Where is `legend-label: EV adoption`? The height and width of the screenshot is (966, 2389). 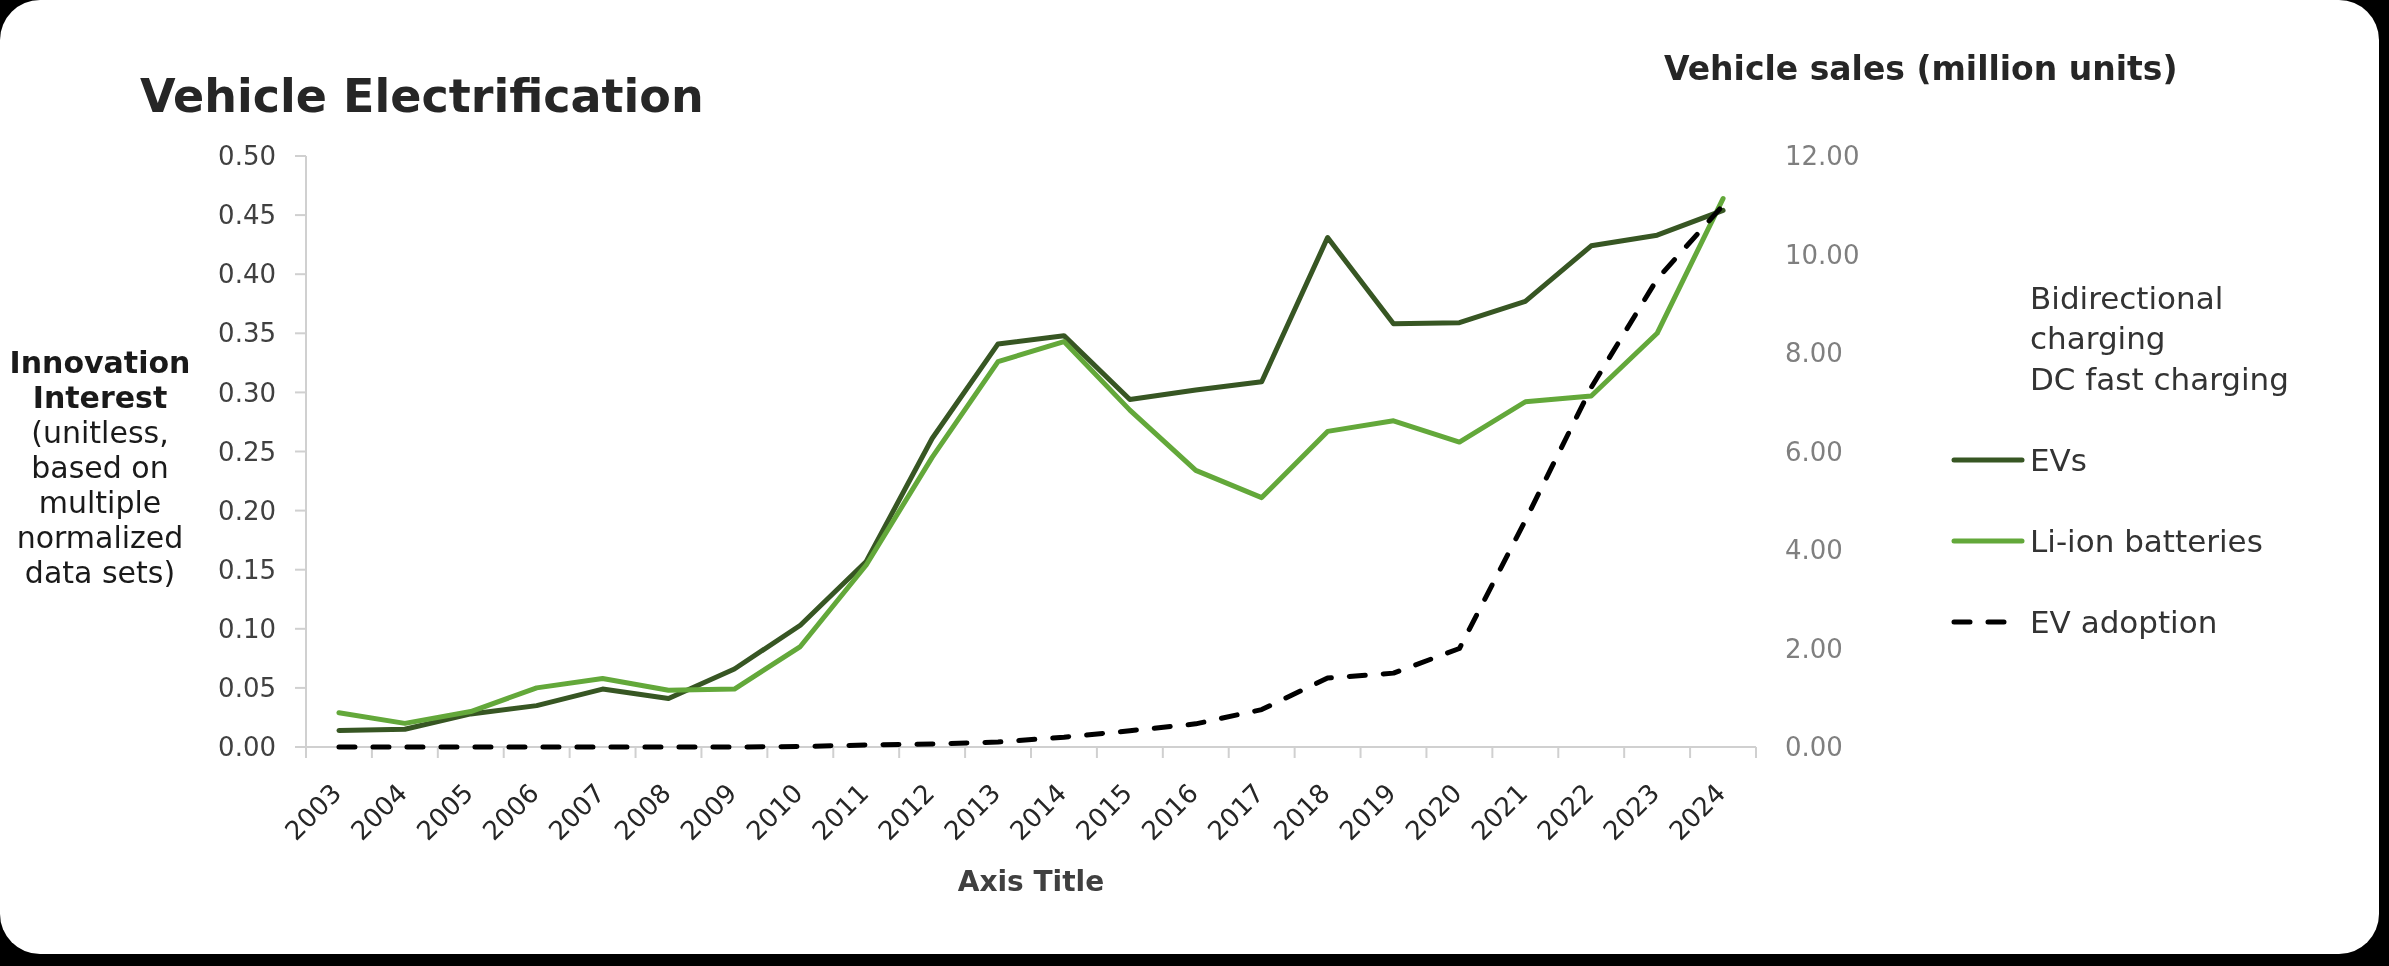 legend-label: EV adoption is located at coordinates (2124, 621).